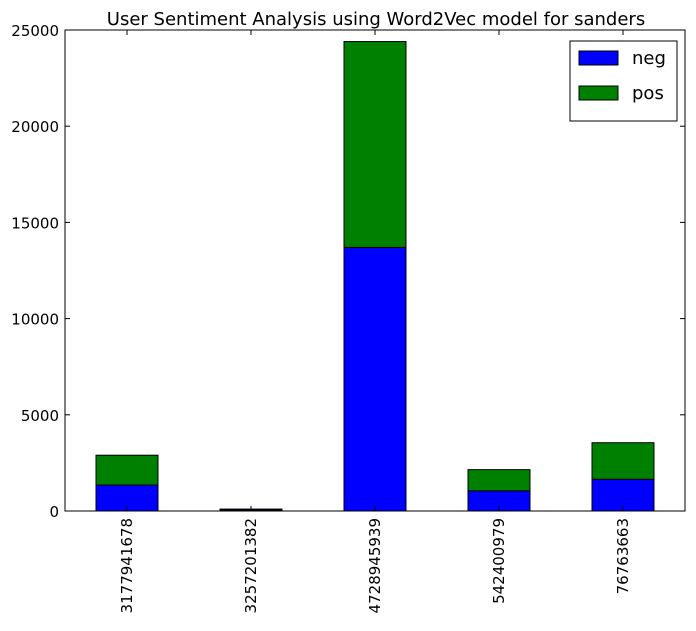 This screenshot has height=631, width=696. I want to click on y-tick-label: 10000, so click(35, 320).